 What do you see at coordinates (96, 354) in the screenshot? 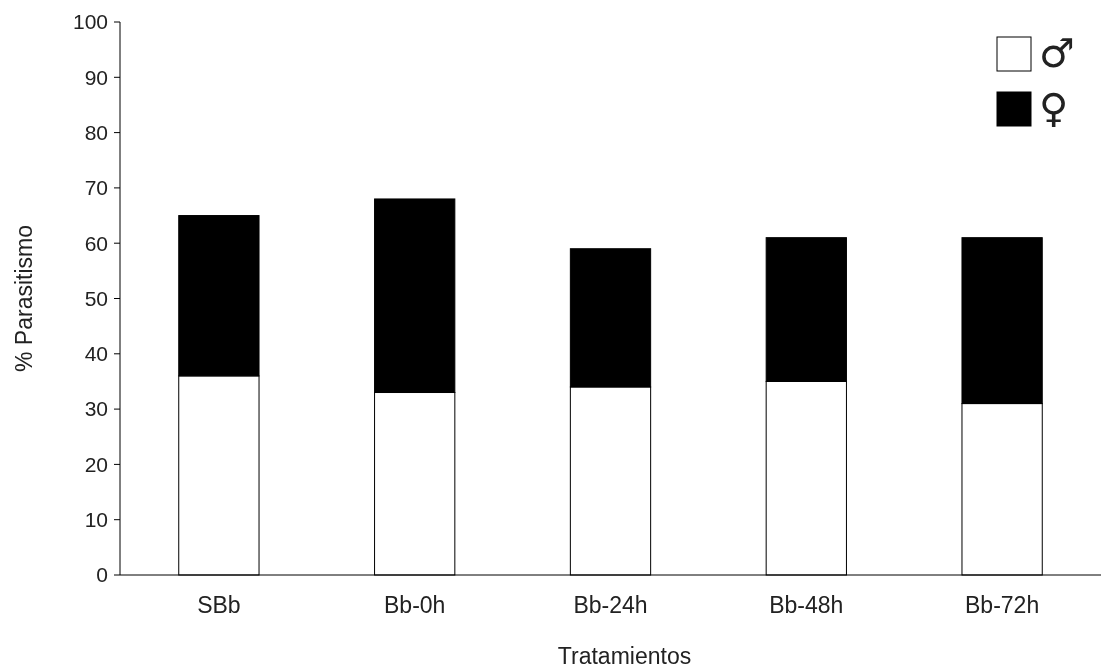
I see `y-tick-label: 40` at bounding box center [96, 354].